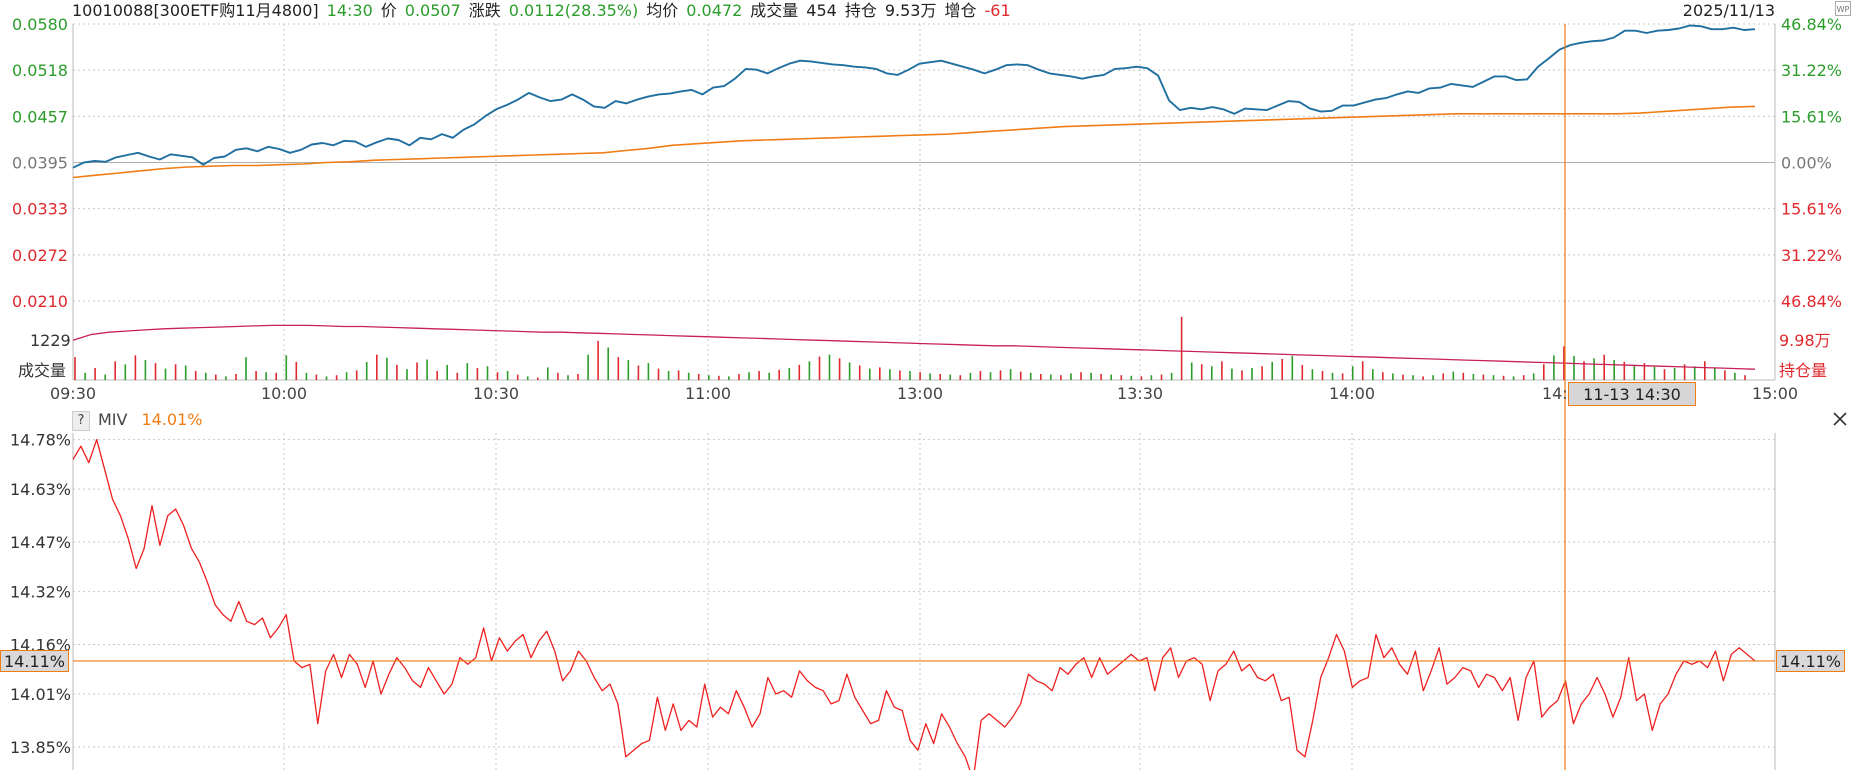 The width and height of the screenshot is (1855, 770). I want to click on price-tick-label: 0.0272, so click(40, 255).